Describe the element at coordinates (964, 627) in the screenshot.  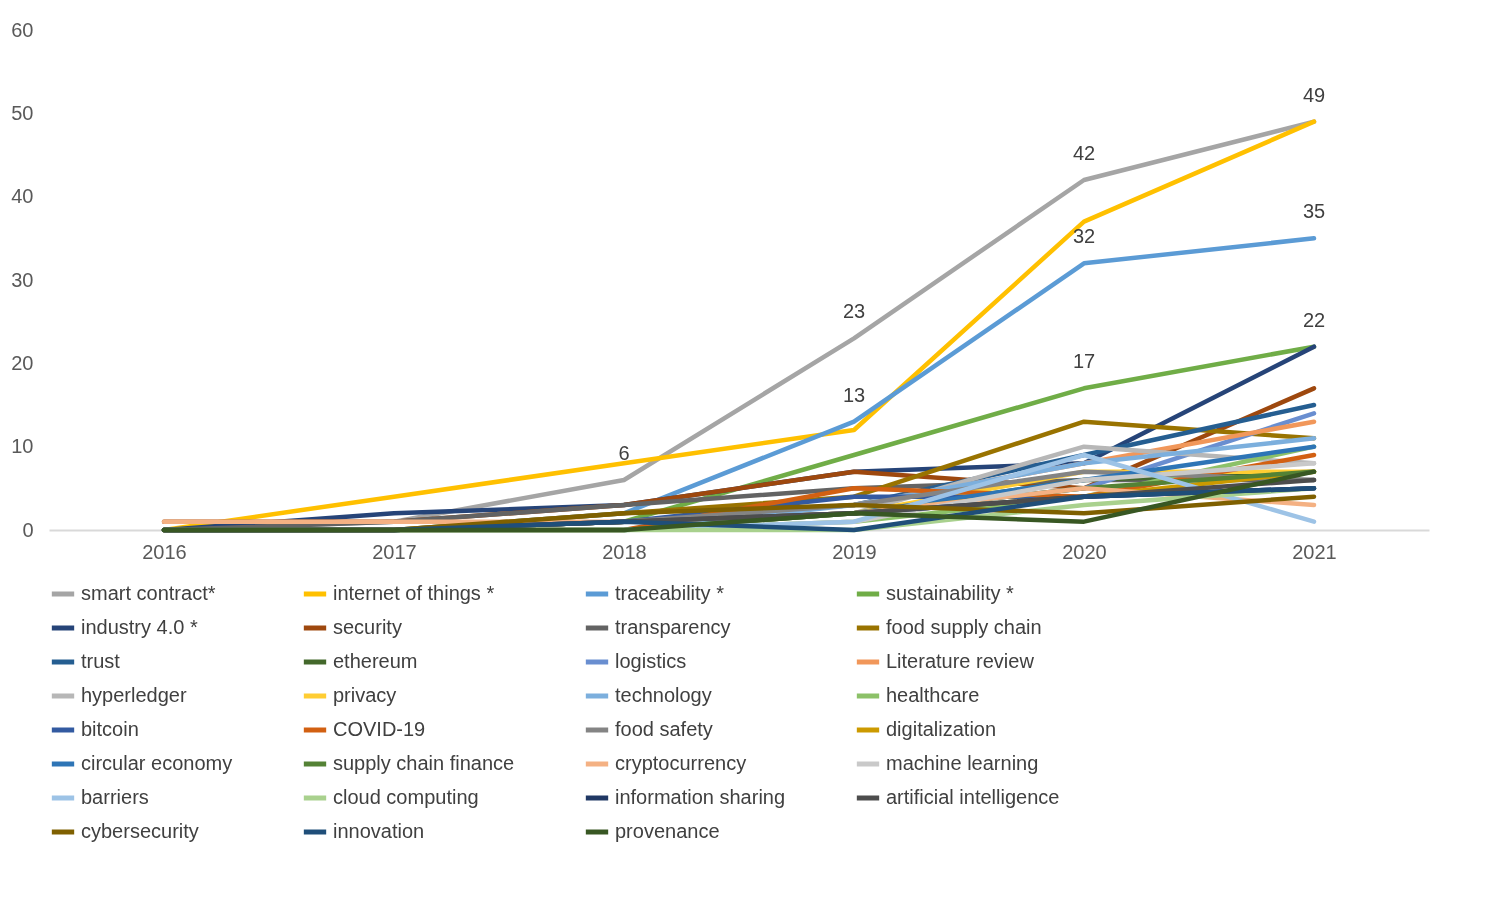
I see `legend-label: food supply chain` at that location.